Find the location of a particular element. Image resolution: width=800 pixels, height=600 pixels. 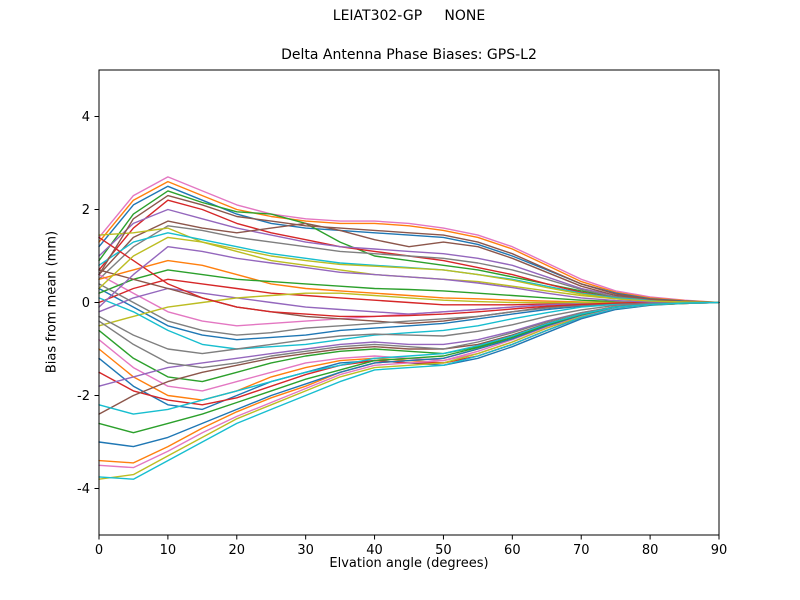

y-tick-label: -4 is located at coordinates (83, 489).